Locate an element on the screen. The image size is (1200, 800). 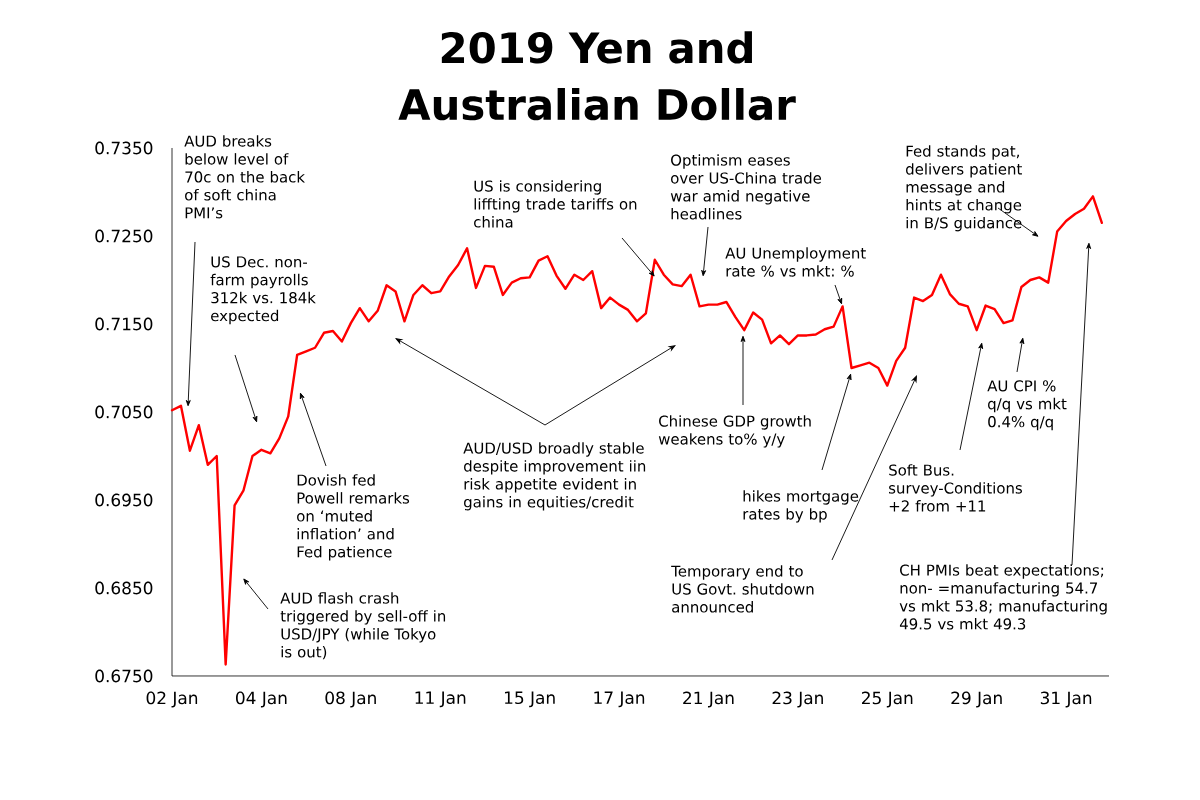
x-tick-label: 21 Jan is located at coordinates (708, 699).